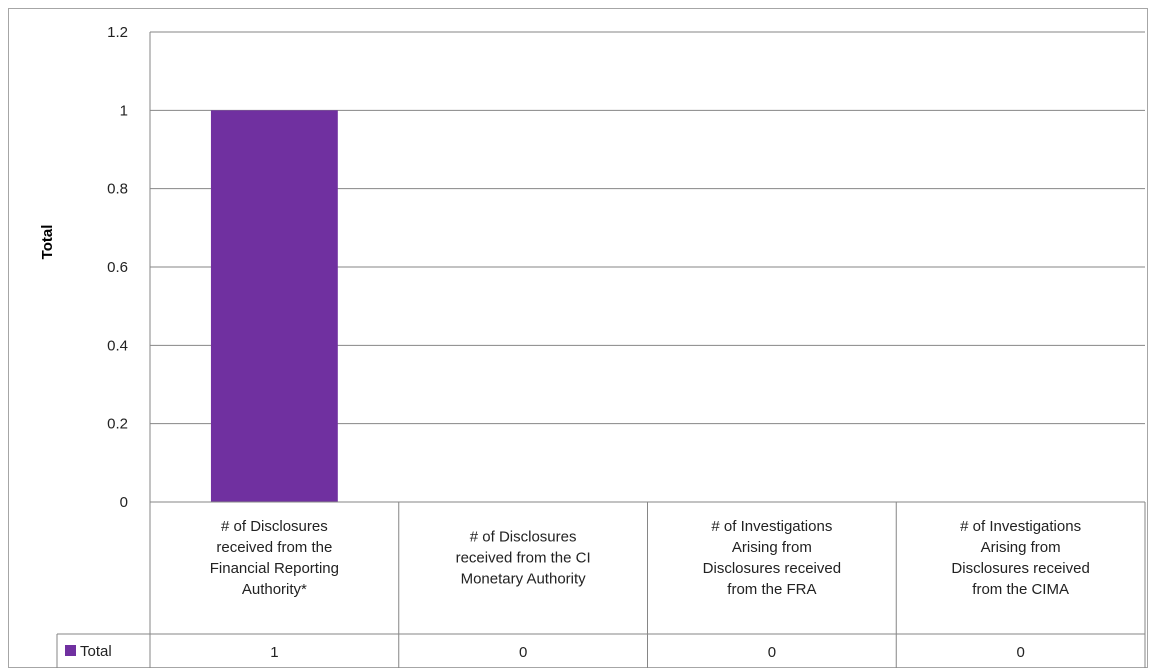  Describe the element at coordinates (274, 547) in the screenshot. I see `category-label: received from the` at that location.